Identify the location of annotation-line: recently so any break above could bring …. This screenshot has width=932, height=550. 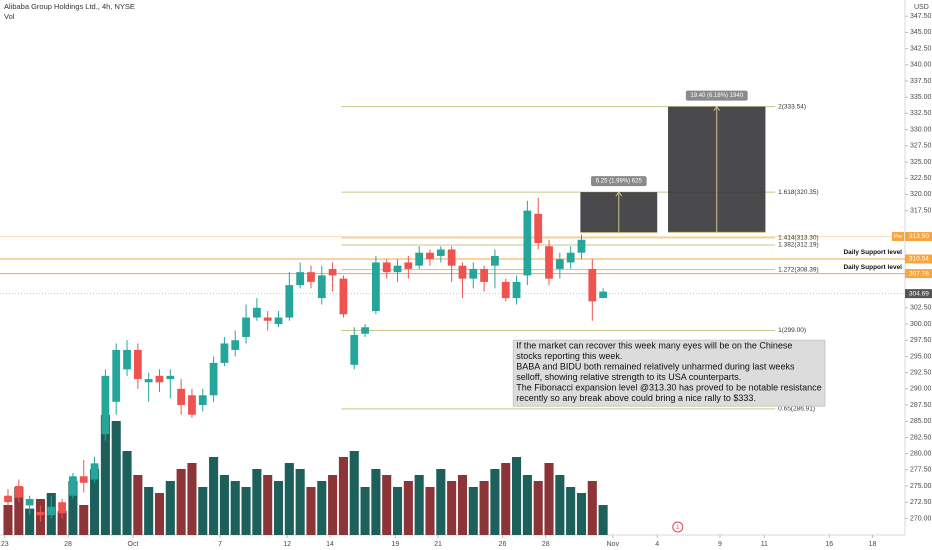
(636, 398).